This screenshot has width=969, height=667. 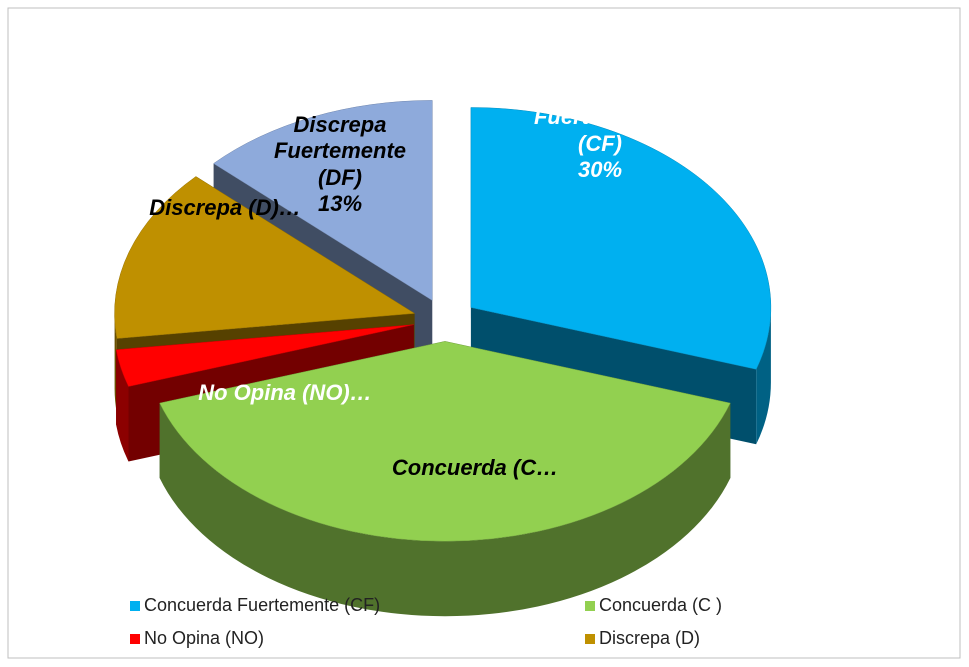 What do you see at coordinates (600, 117) in the screenshot?
I see `slice-name: Concuerda Fuertemente (CF)` at bounding box center [600, 117].